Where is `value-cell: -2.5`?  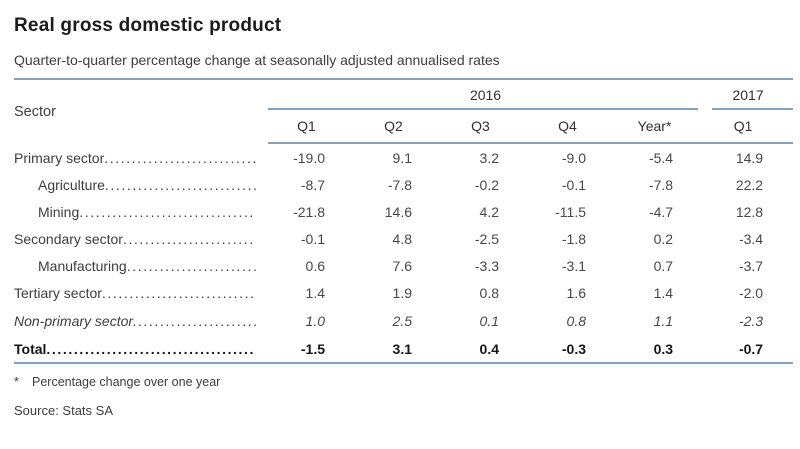
value-cell: -2.5 is located at coordinates (486, 238).